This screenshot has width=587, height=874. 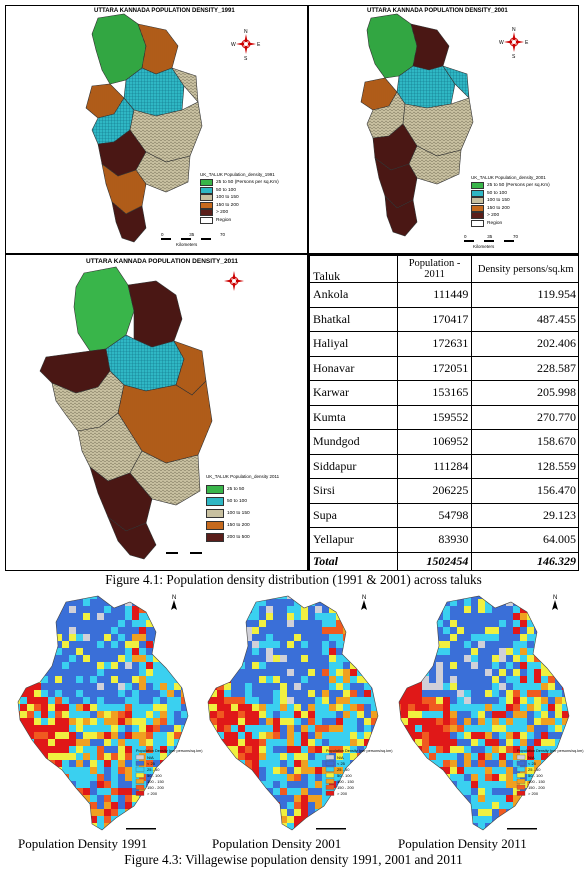 I want to click on compass-rose-icon, so click(x=234, y=281).